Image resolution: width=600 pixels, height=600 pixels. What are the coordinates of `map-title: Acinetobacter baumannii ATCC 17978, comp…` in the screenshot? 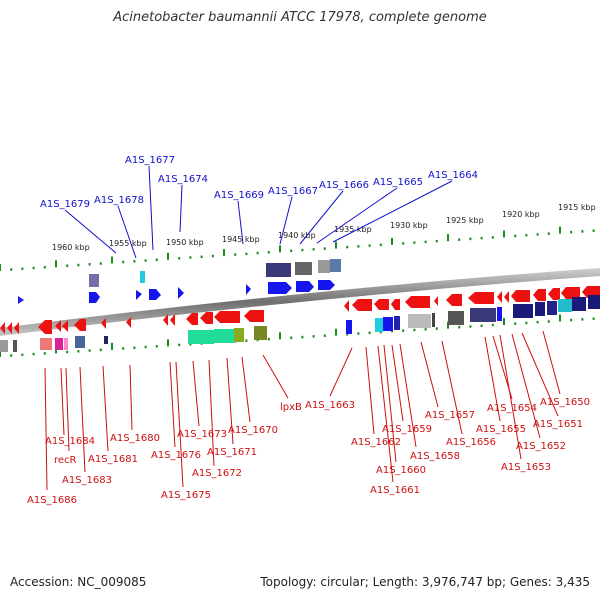 It's located at (300, 17).